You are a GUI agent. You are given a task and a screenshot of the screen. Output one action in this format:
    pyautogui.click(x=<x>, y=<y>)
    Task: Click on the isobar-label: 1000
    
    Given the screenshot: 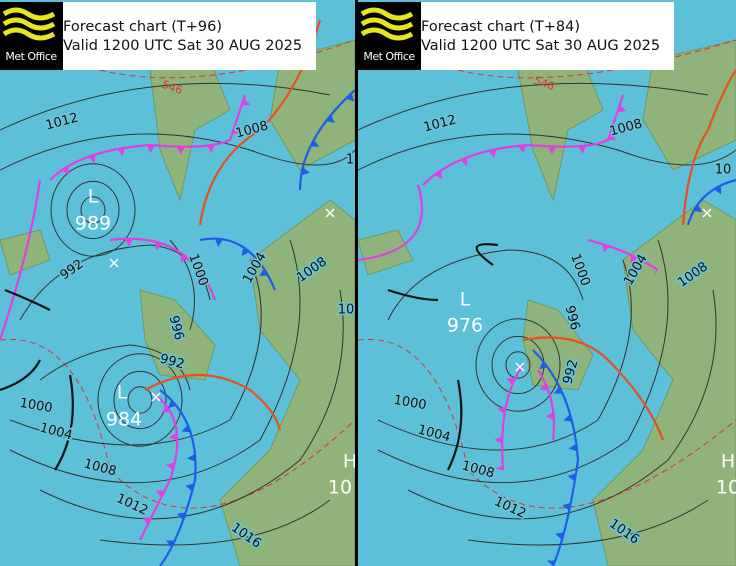 What is the action you would take?
    pyautogui.click(x=409, y=403)
    